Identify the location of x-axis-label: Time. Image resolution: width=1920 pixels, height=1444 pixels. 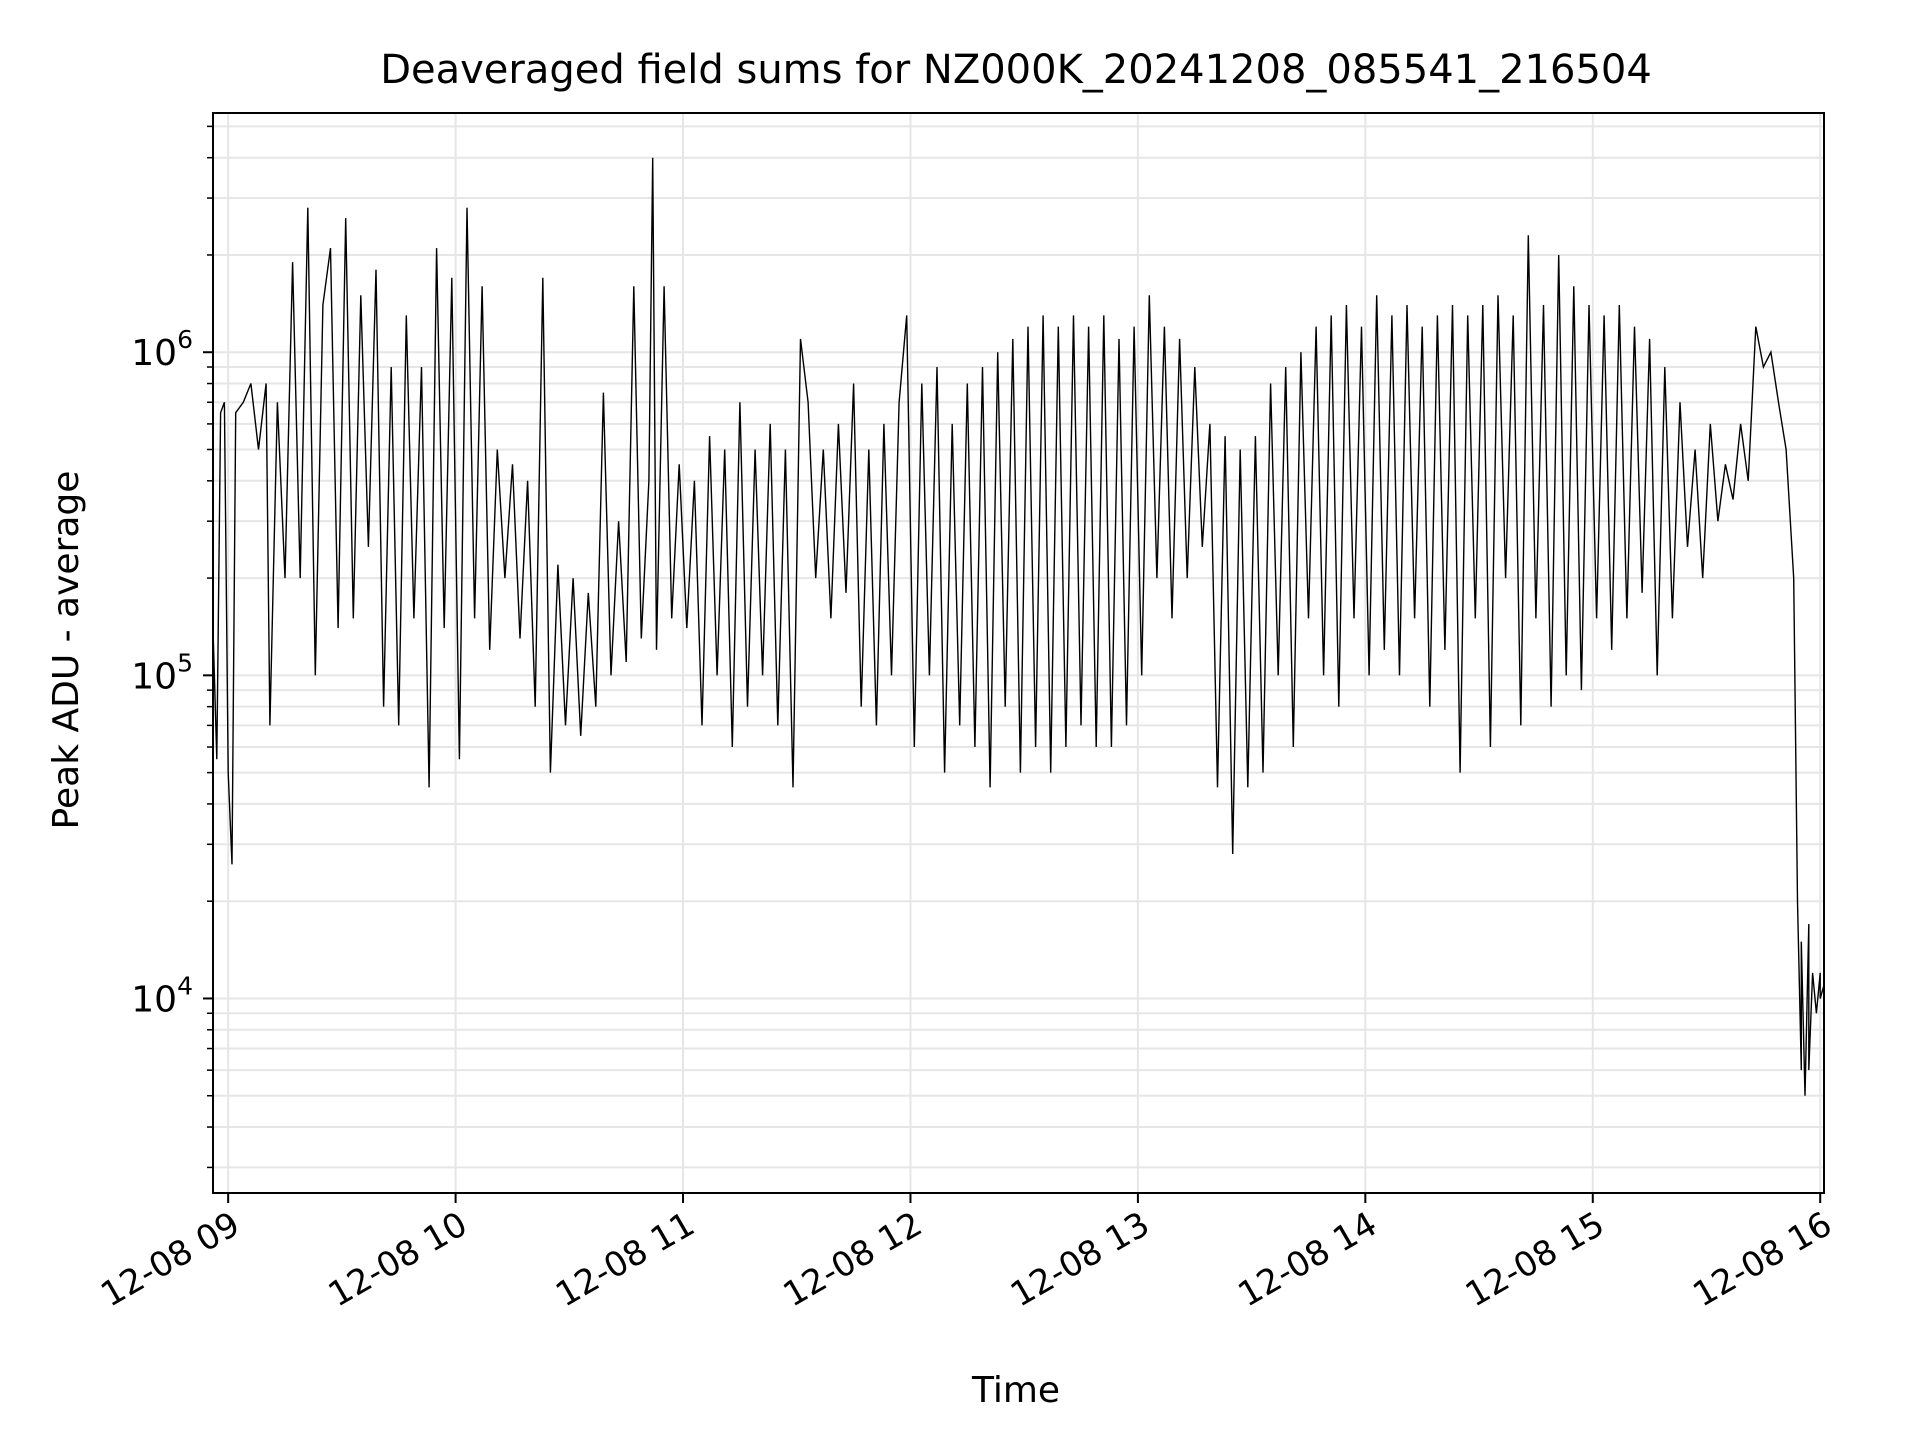
(1015, 1390).